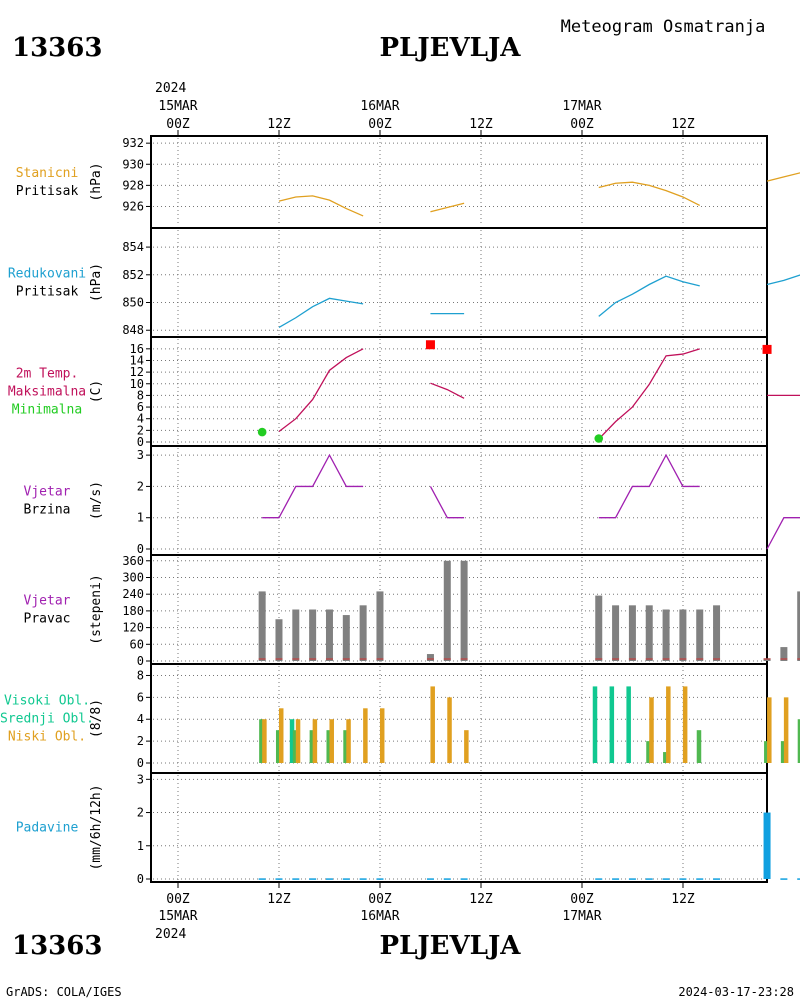 The width and height of the screenshot is (800, 1000). Describe the element at coordinates (279, 899) in the screenshot. I see `hour-label-bottom-2: 12Z` at that location.